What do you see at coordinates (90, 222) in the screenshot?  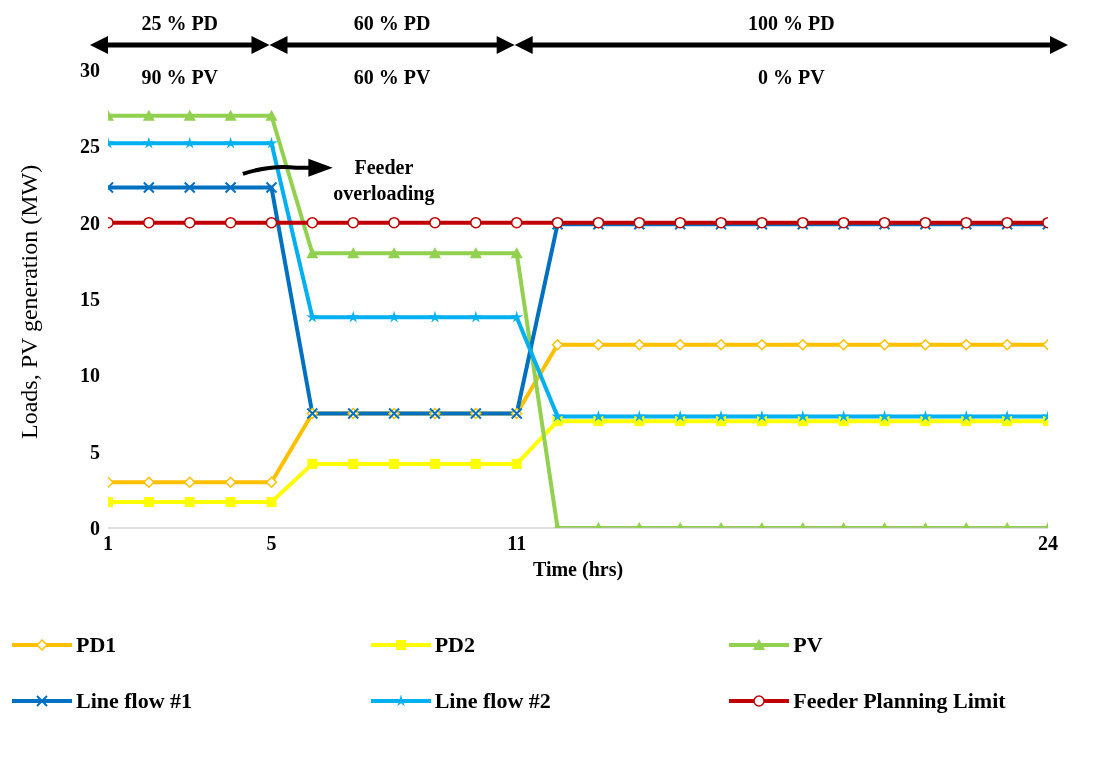 I see `y-tick-label: 20` at bounding box center [90, 222].